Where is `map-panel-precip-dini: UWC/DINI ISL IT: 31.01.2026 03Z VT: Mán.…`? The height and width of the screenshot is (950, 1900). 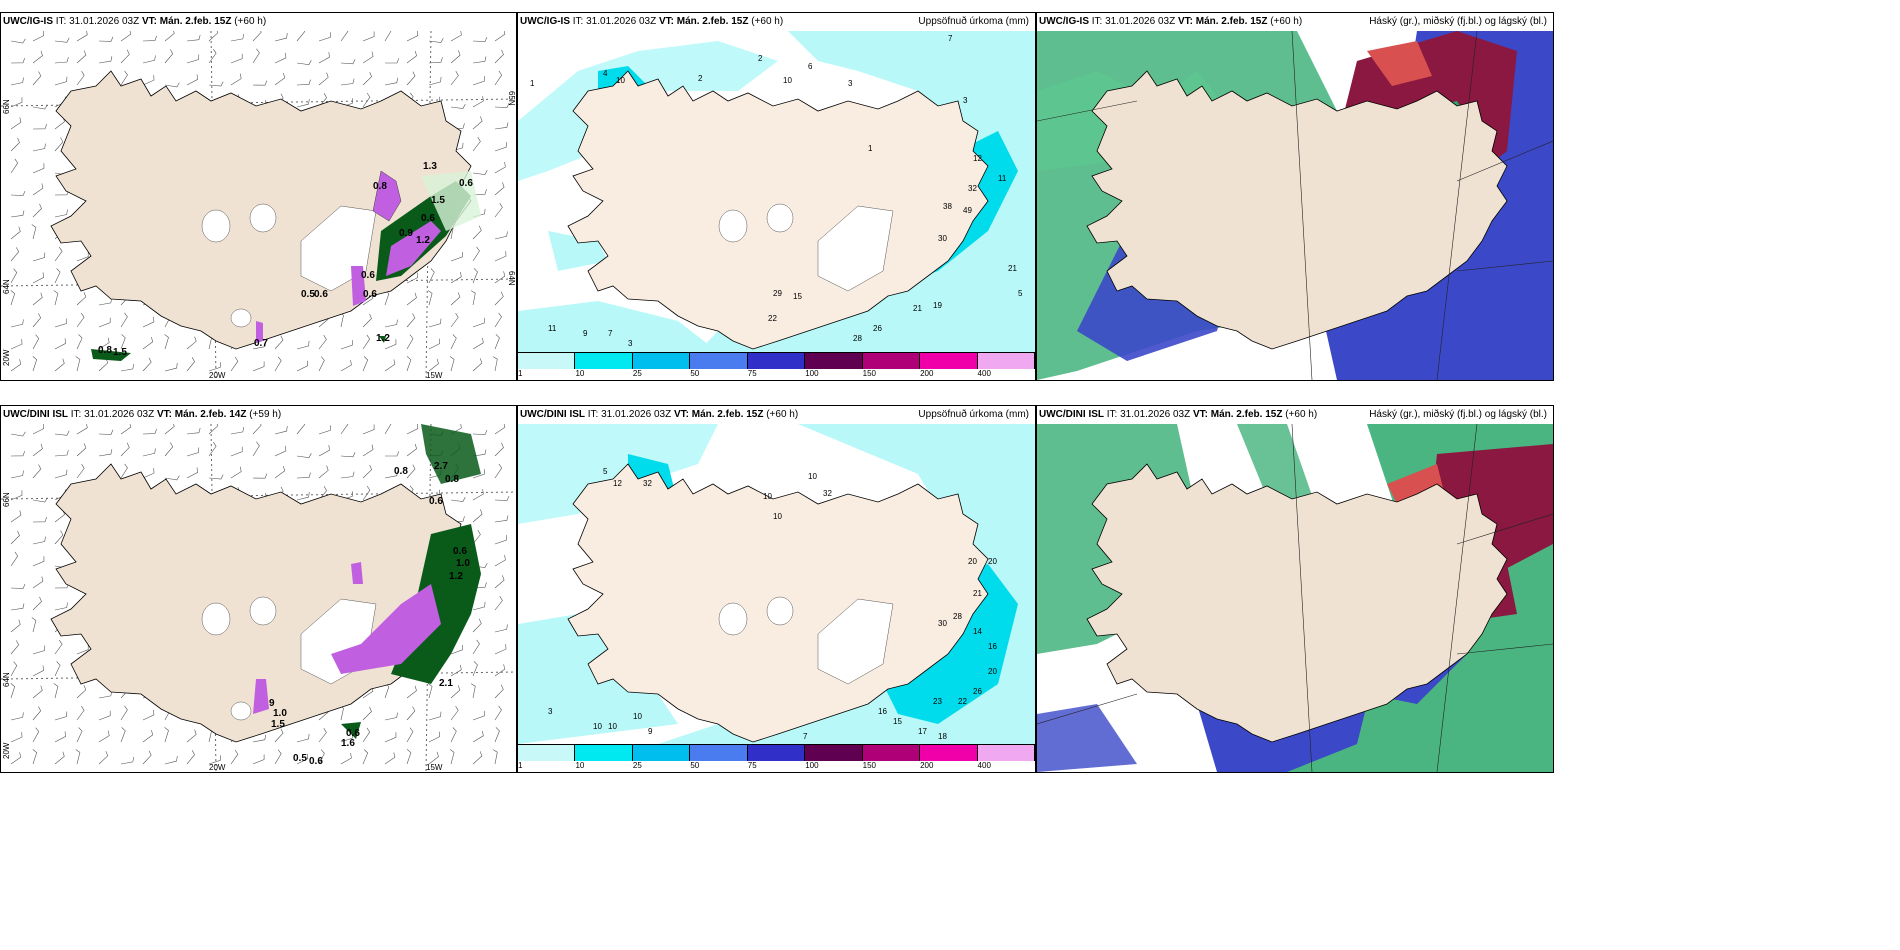
map-panel-precip-dini: UWC/DINI ISL IT: 31.01.2026 03Z VT: Mán.… is located at coordinates (776, 589).